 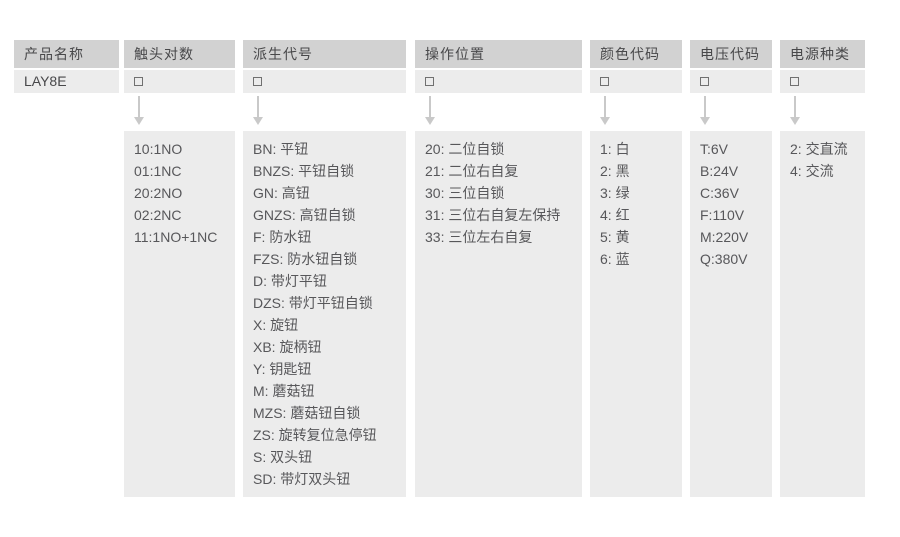 What do you see at coordinates (822, 81) in the screenshot?
I see `power-type-placeholder-cell` at bounding box center [822, 81].